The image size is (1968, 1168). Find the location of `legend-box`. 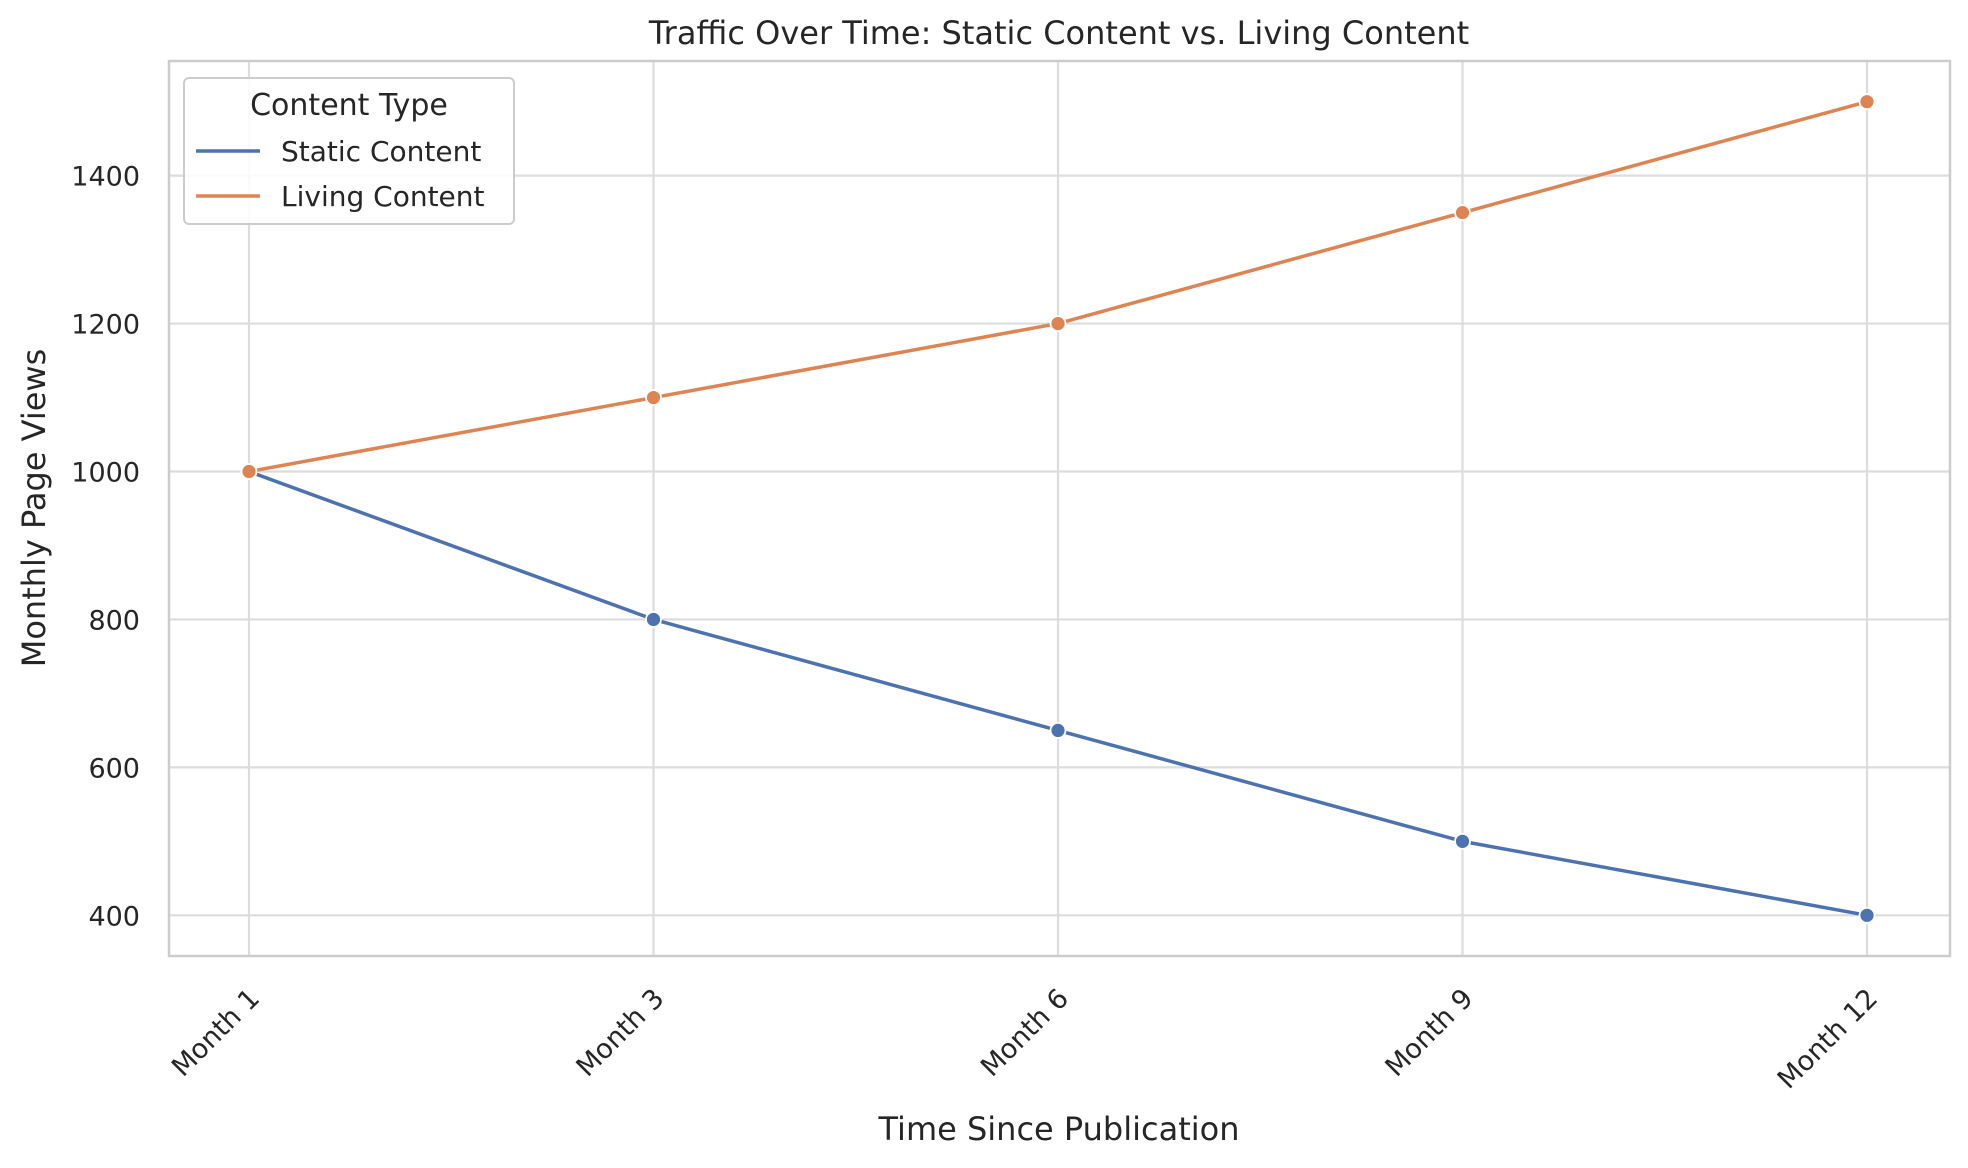

legend-box is located at coordinates (349, 151).